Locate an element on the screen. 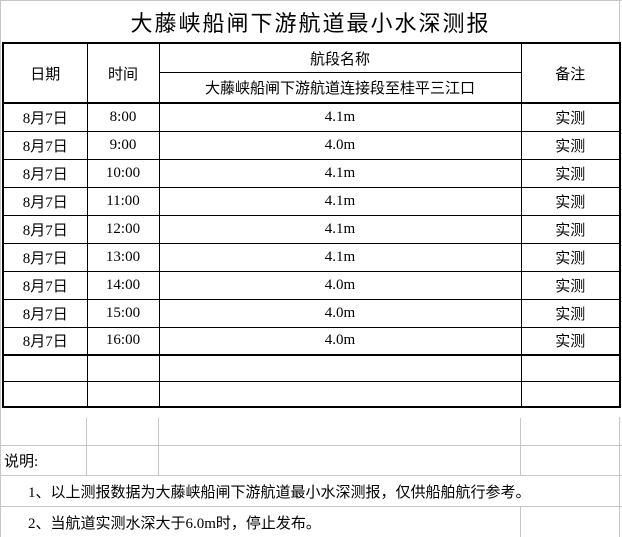  table-row: 8月7日 10:00 4.1m 实测 is located at coordinates (311, 173).